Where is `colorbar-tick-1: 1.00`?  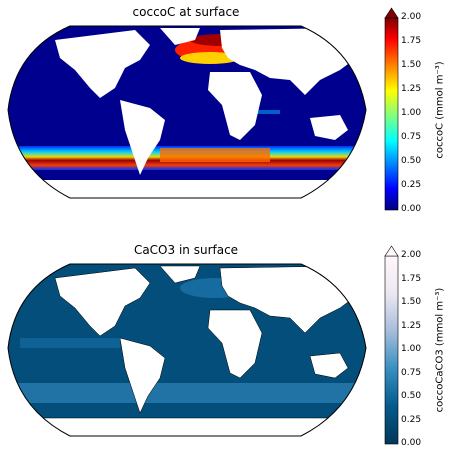
colorbar-tick-1: 1.00 is located at coordinates (411, 113).